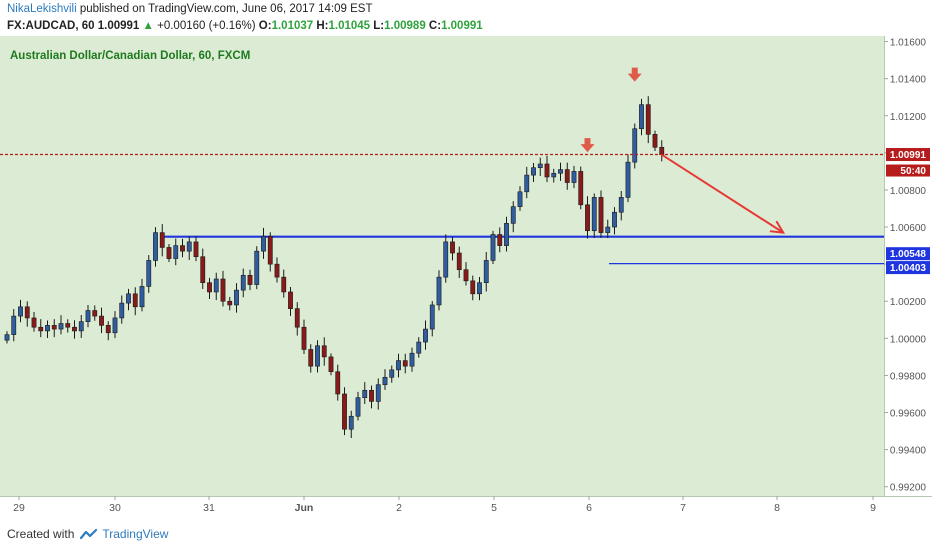 The image size is (932, 550). Describe the element at coordinates (683, 508) in the screenshot. I see `x-tick-label: 7` at that location.